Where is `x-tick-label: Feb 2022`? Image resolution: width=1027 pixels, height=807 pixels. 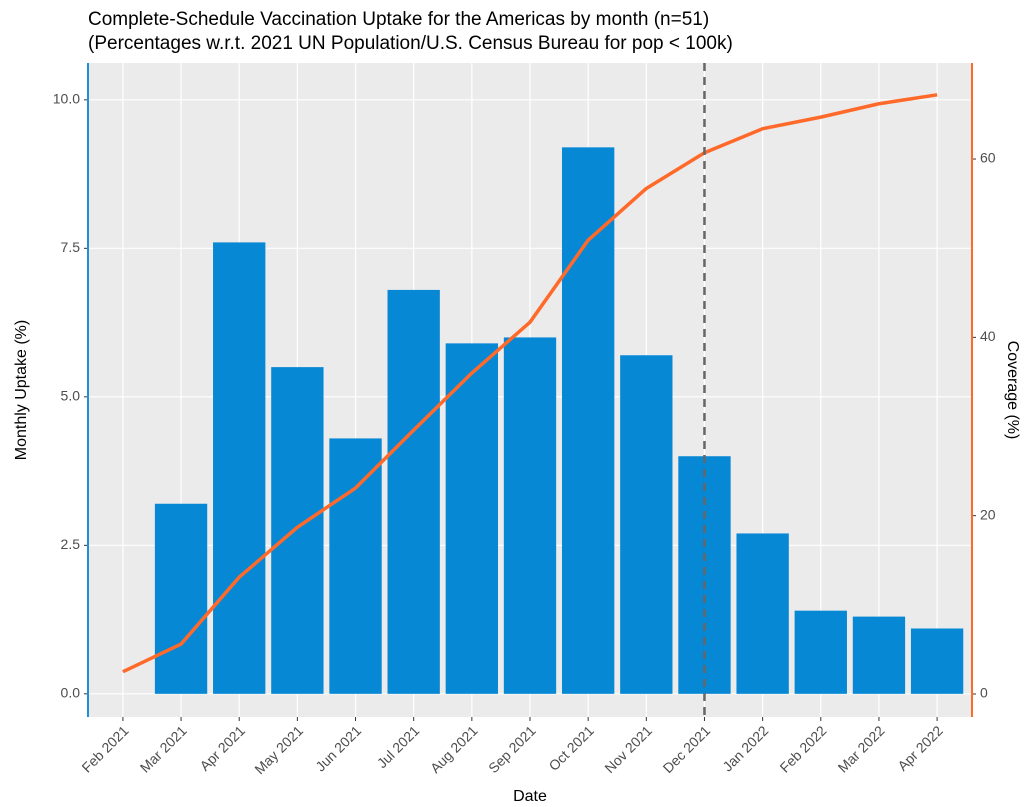
x-tick-label: Feb 2022 is located at coordinates (802, 748).